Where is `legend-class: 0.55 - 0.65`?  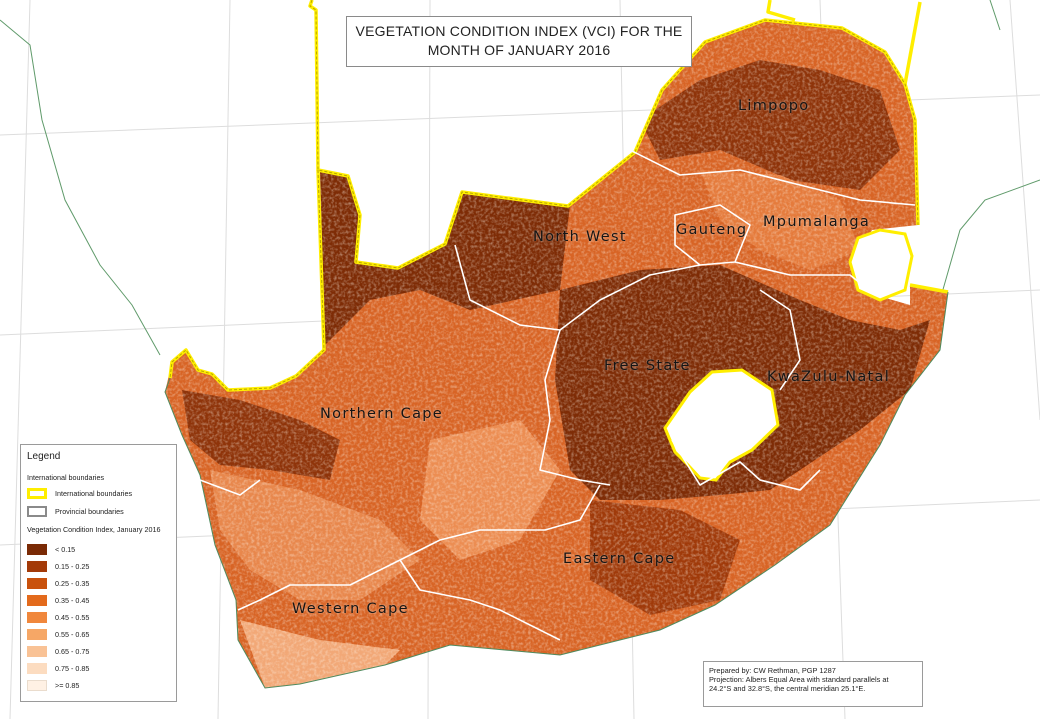
legend-class: 0.55 - 0.65 is located at coordinates (58, 634).